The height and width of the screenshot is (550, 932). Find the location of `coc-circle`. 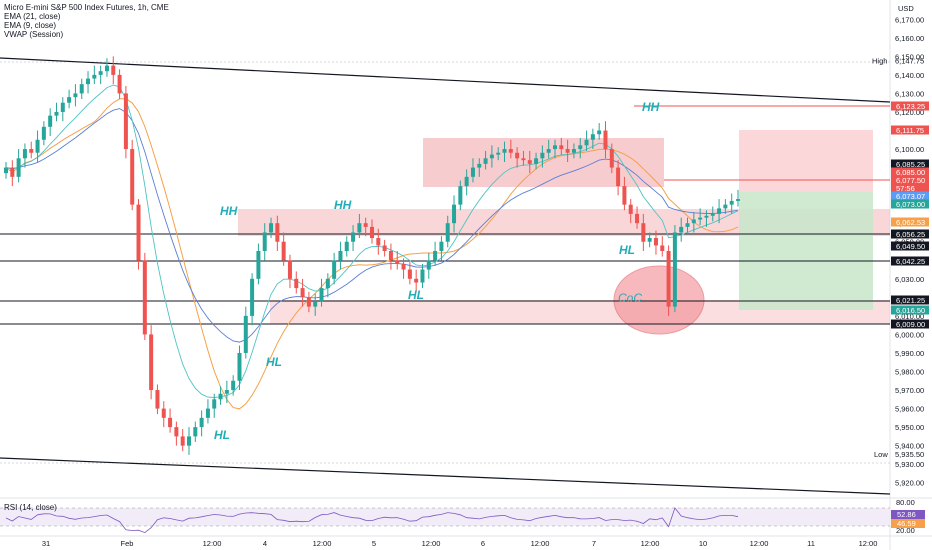

coc-circle is located at coordinates (659, 300).